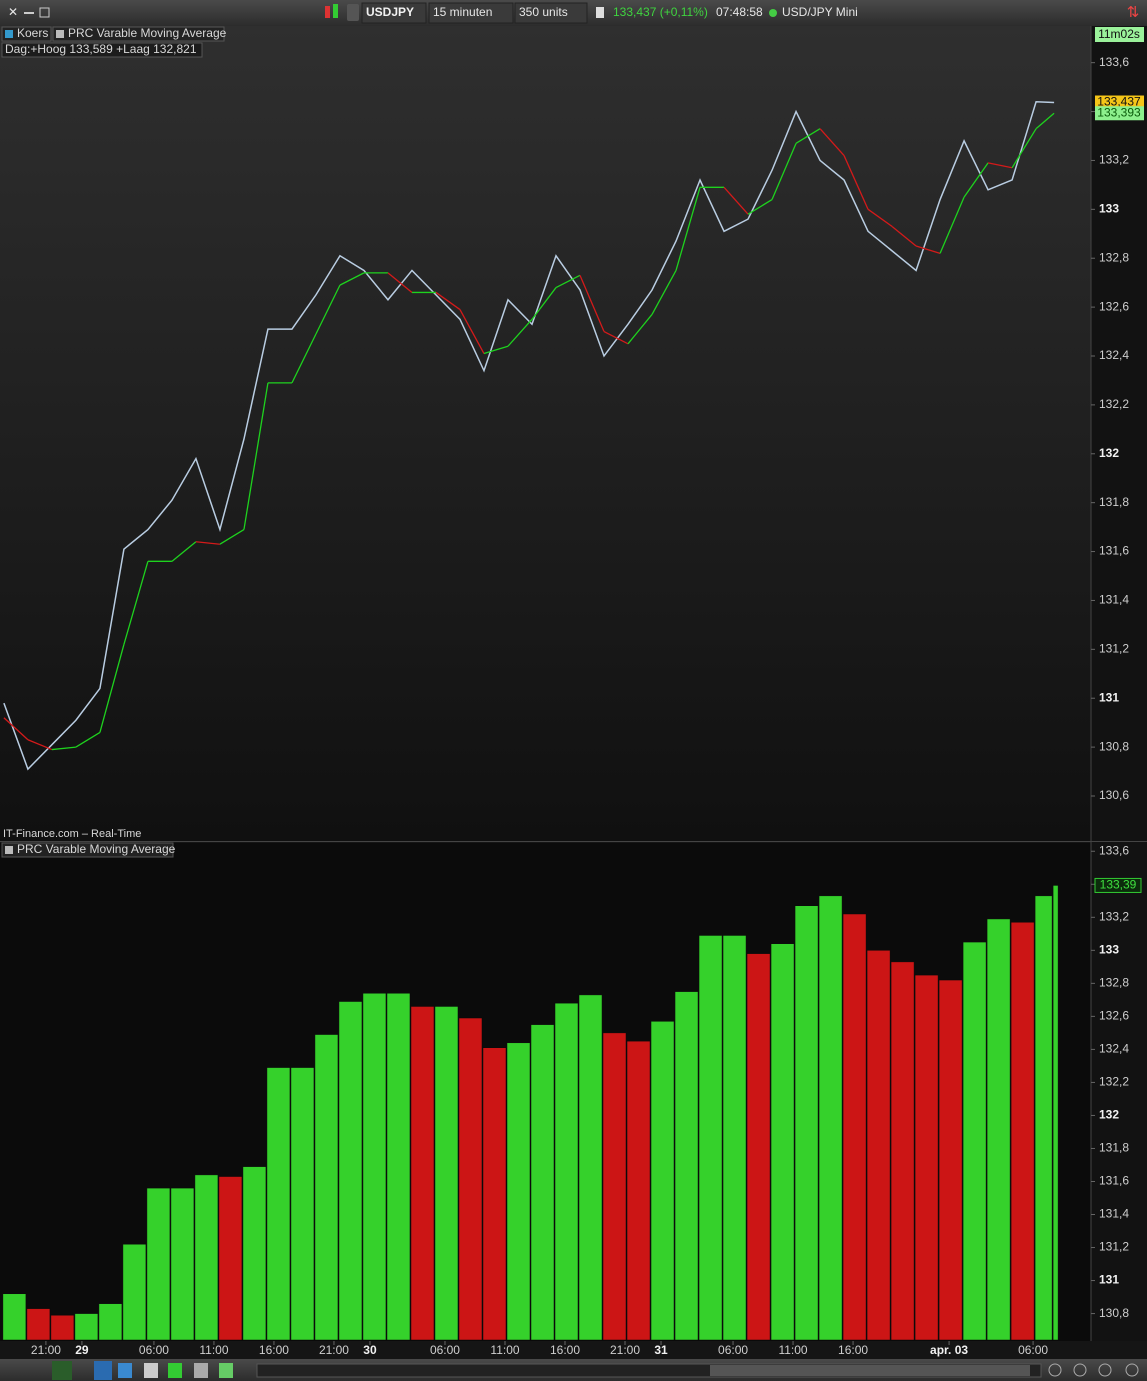  What do you see at coordinates (471, 13) in the screenshot?
I see `interval-select` at bounding box center [471, 13].